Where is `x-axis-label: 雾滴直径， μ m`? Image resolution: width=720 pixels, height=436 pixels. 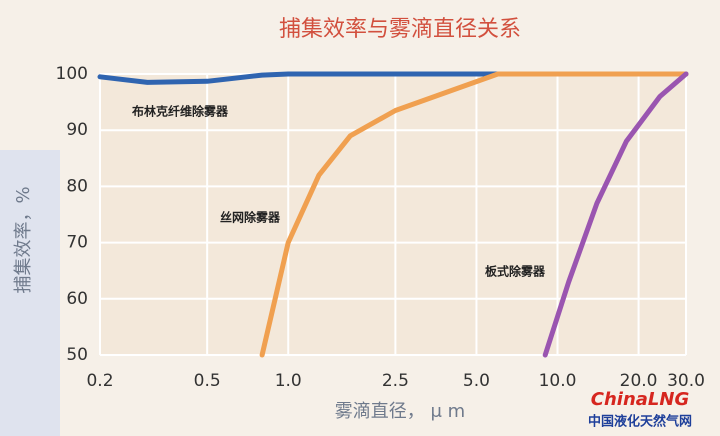 x-axis-label: 雾滴直径， μ m is located at coordinates (400, 411).